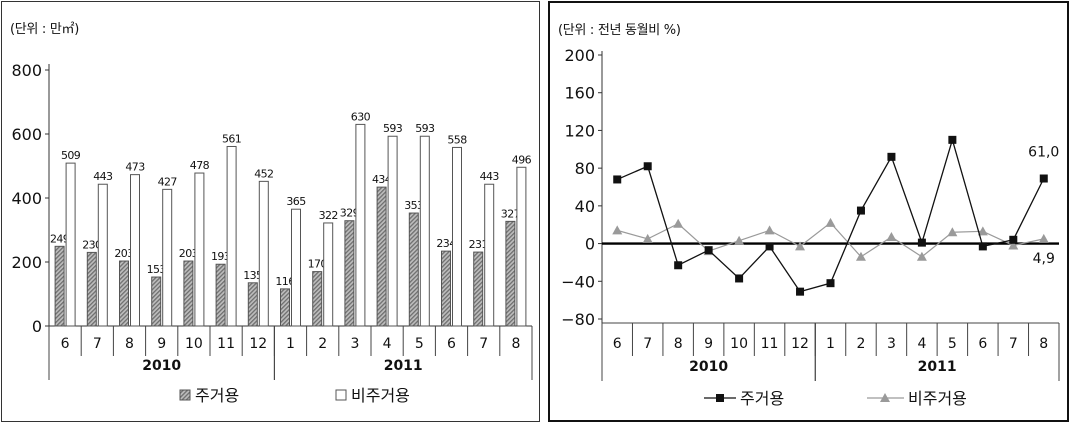 This screenshot has width=1070, height=423. Describe the element at coordinates (26, 134) in the screenshot. I see `y-tick-label: 600` at that location.